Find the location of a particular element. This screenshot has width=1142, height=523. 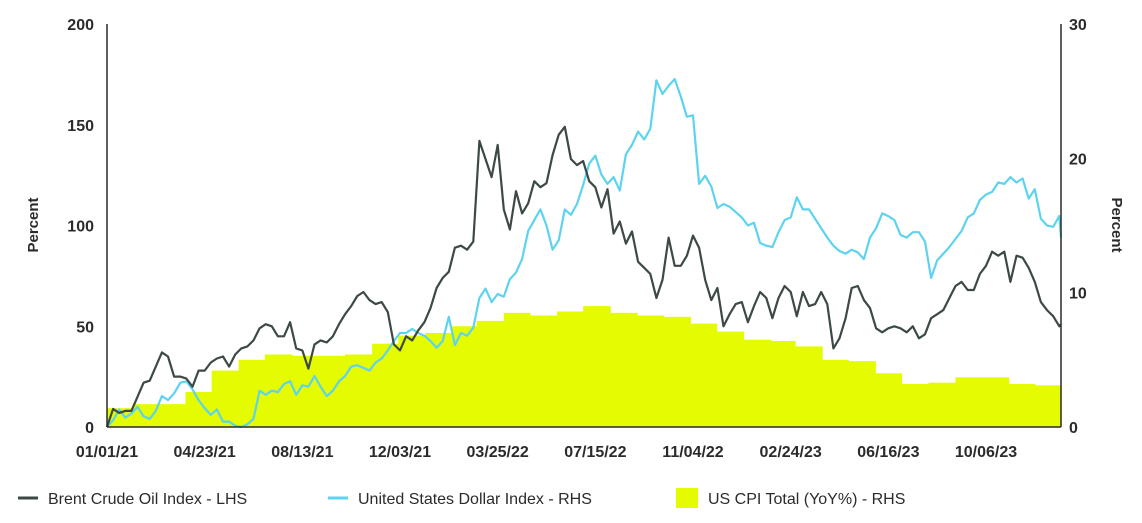

left-tick-label: 50 is located at coordinates (85, 327).